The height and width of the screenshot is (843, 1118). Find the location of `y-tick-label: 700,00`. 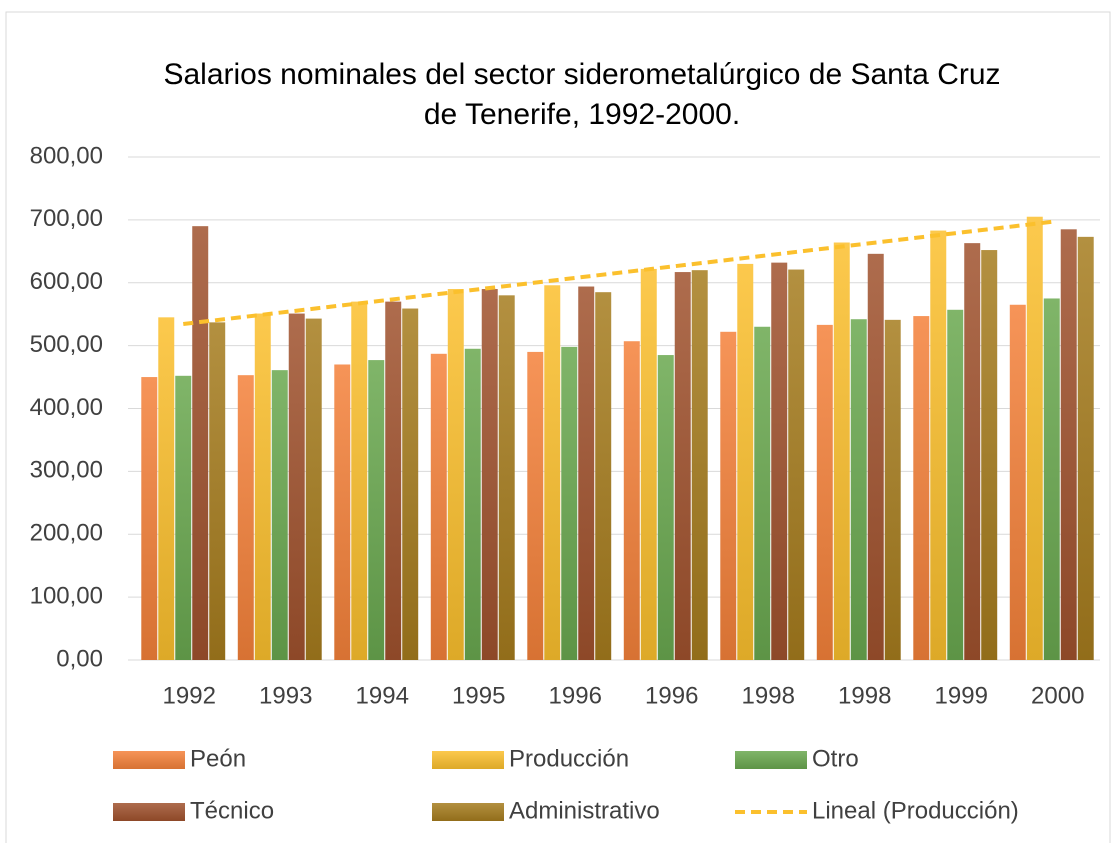

y-tick-label: 700,00 is located at coordinates (66, 218).